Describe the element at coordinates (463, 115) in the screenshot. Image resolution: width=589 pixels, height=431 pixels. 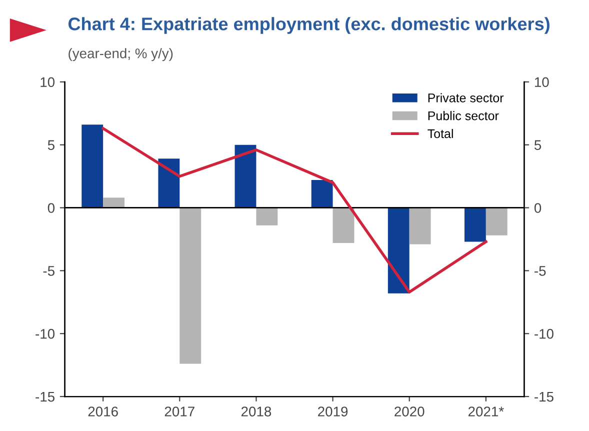
I see `legend-label: Public sector` at that location.